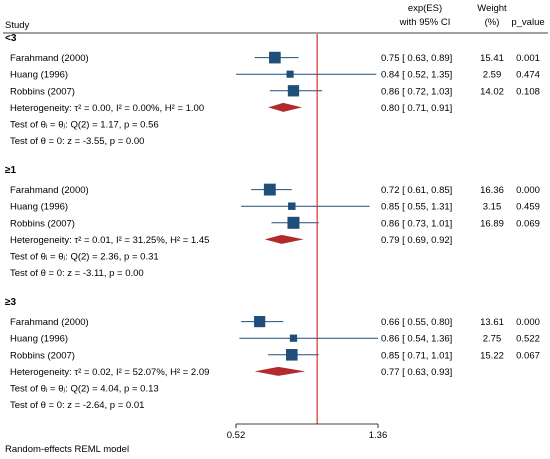 The image size is (550, 459). What do you see at coordinates (492, 207) in the screenshot?
I see `weight-value: 3.15` at bounding box center [492, 207].